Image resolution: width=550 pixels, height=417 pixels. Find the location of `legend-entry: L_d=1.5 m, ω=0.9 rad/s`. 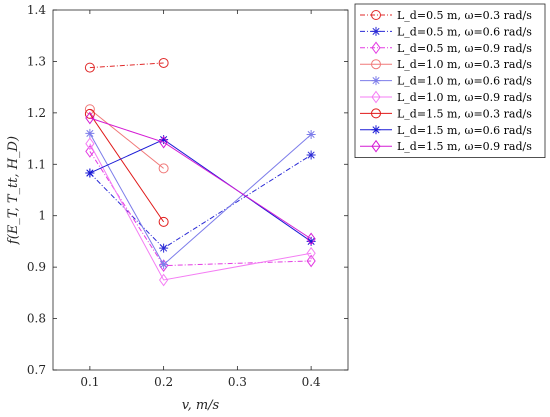

legend-entry: L_d=1.5 m, ω=0.9 rad/s is located at coordinates (446, 146).